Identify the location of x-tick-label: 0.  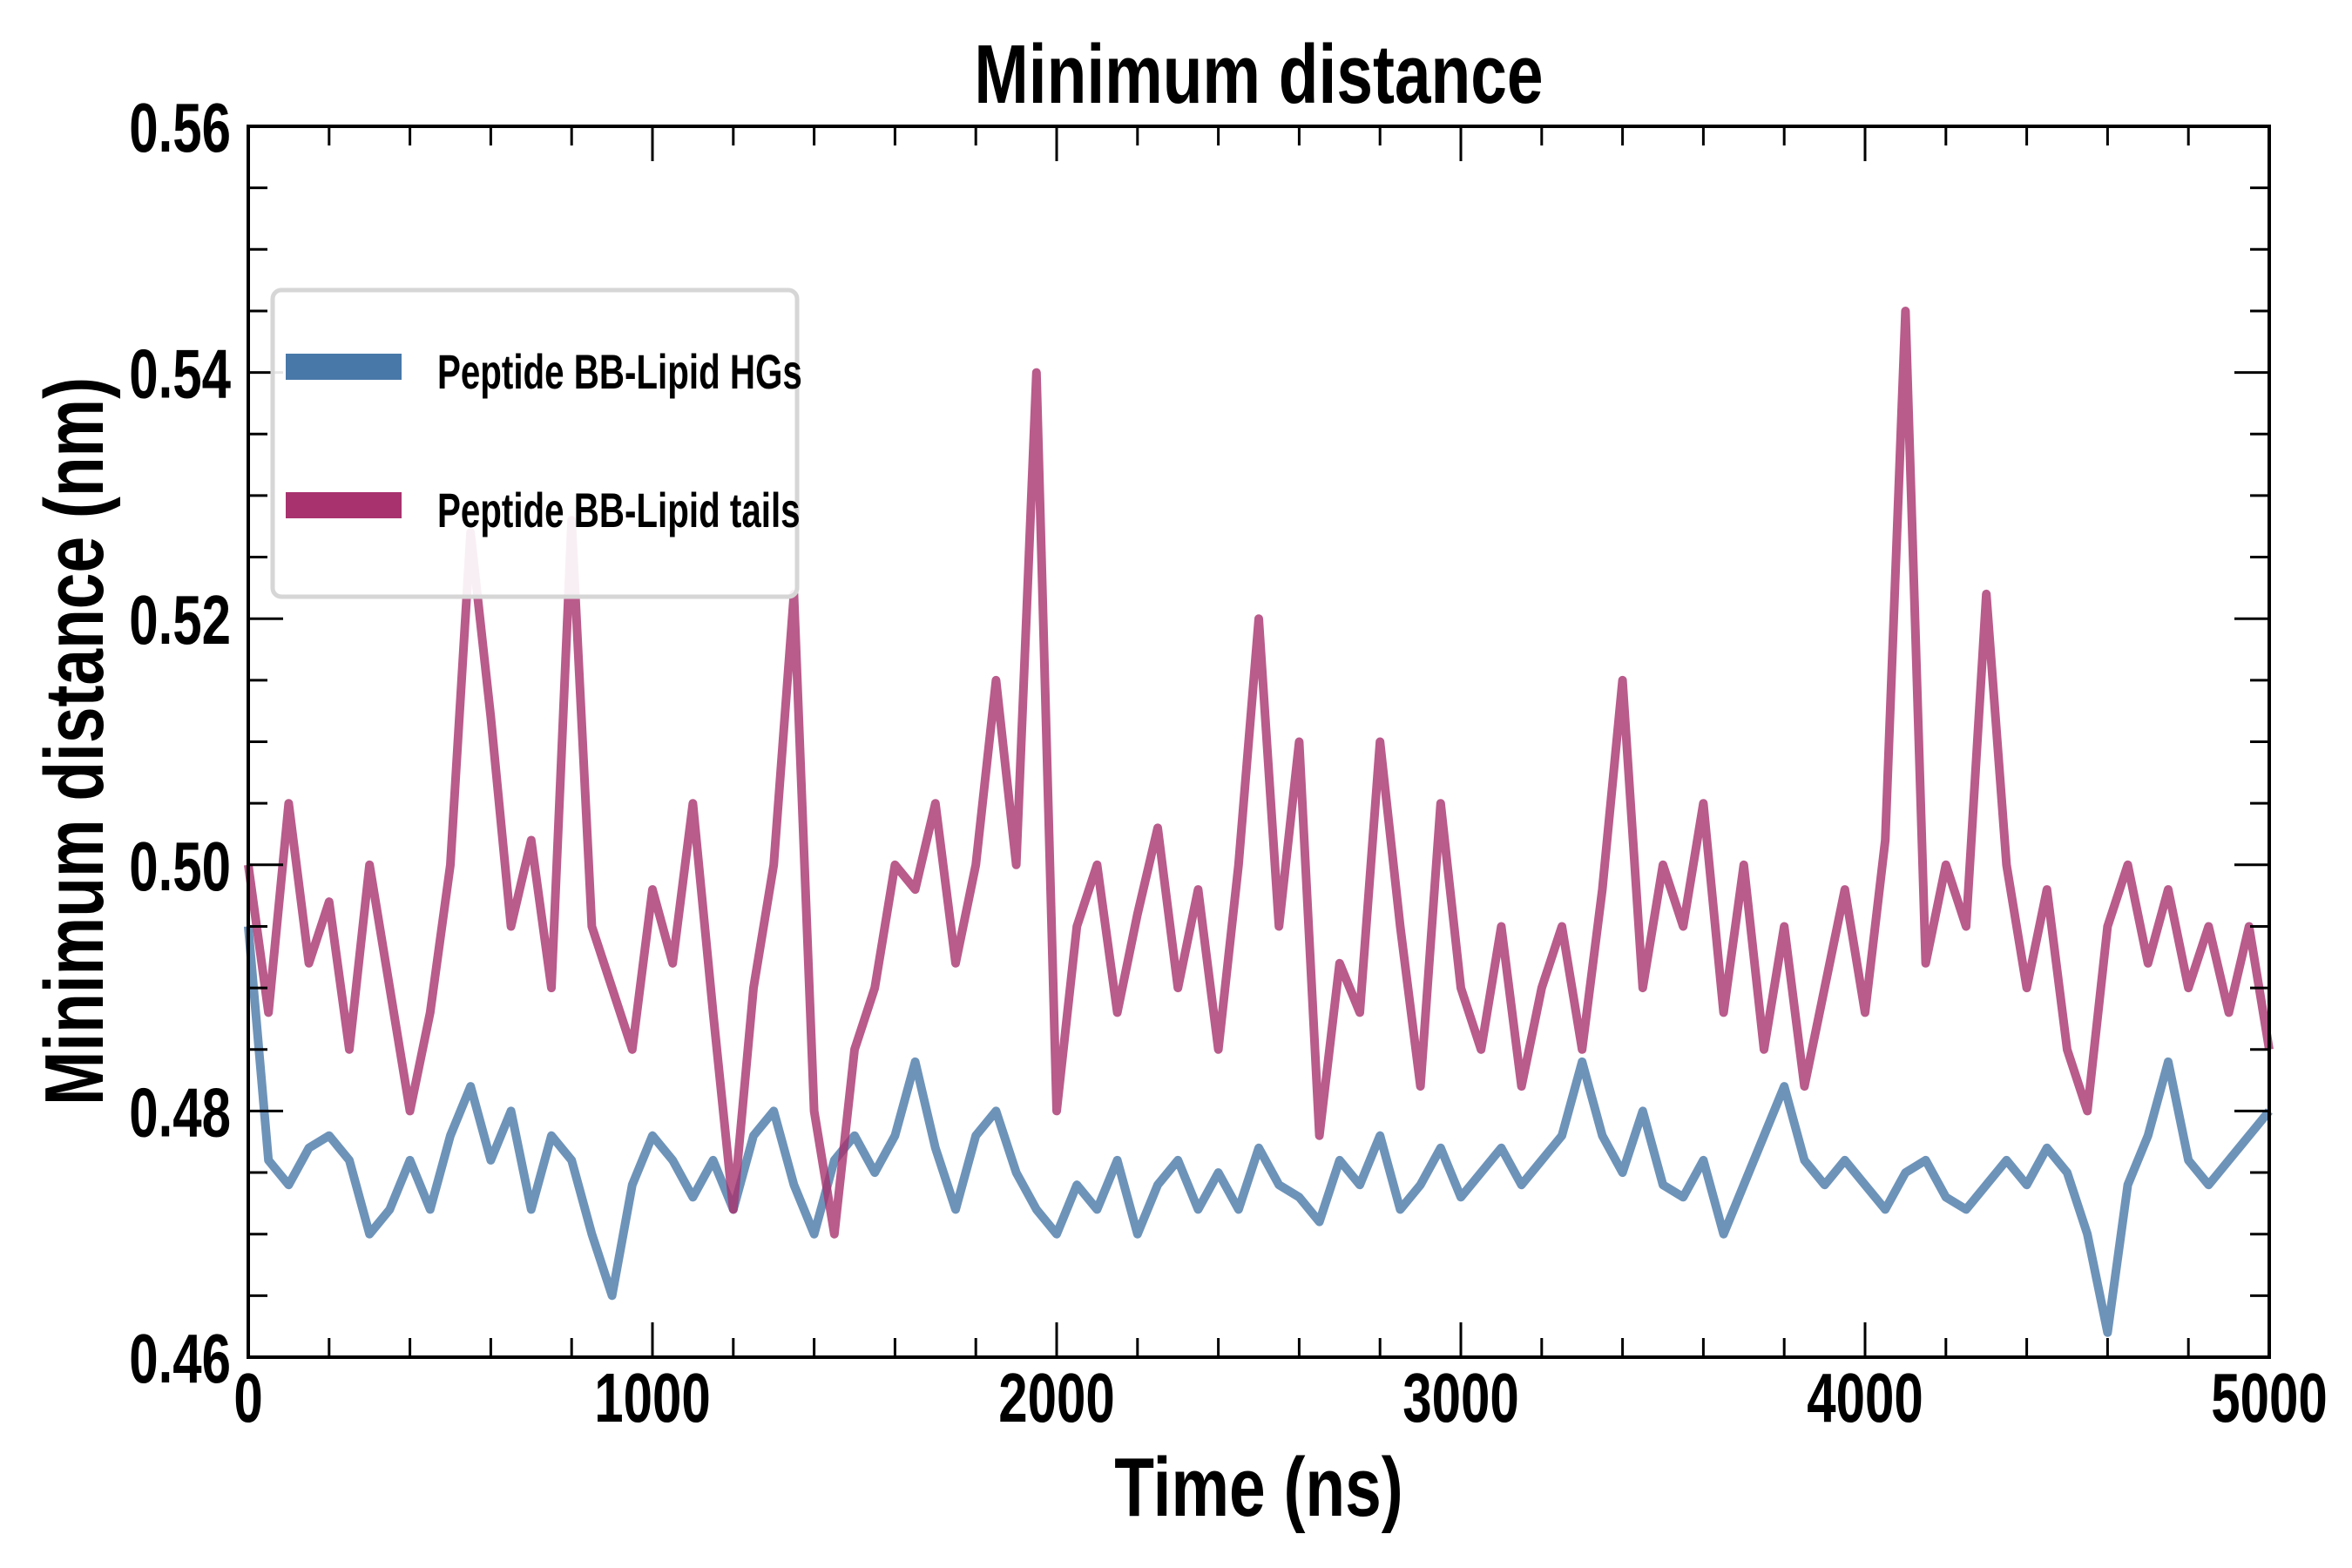
(247, 1398).